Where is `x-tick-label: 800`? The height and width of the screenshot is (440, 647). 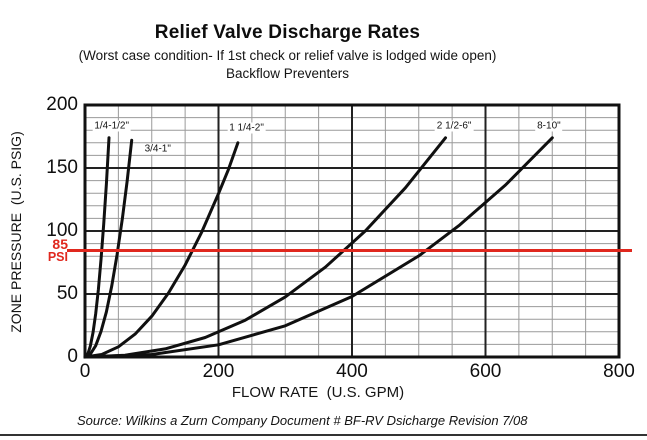 x-tick-label: 800 is located at coordinates (619, 371).